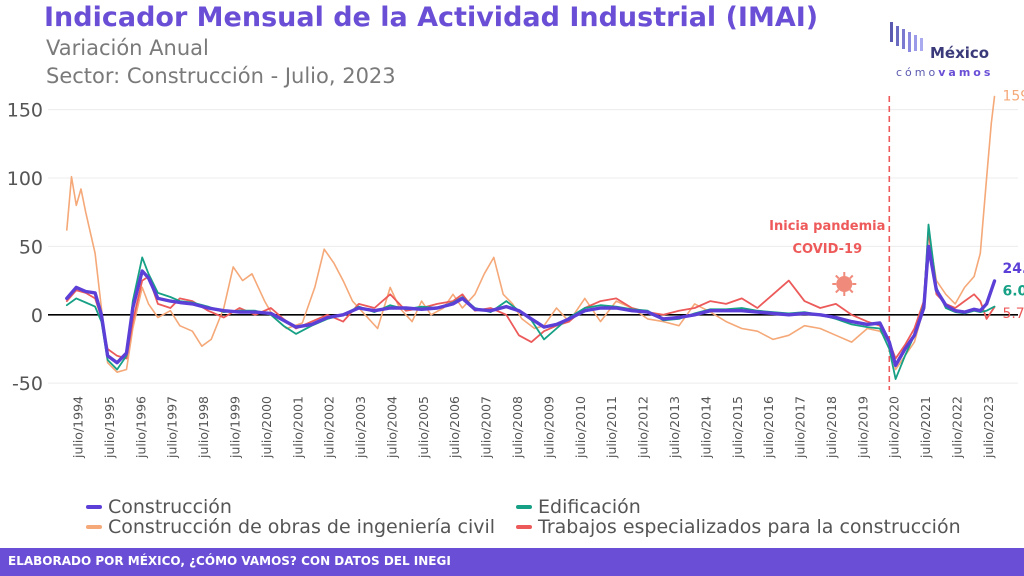  What do you see at coordinates (25, 111) in the screenshot?
I see `y-tick-label: 150` at bounding box center [25, 111].